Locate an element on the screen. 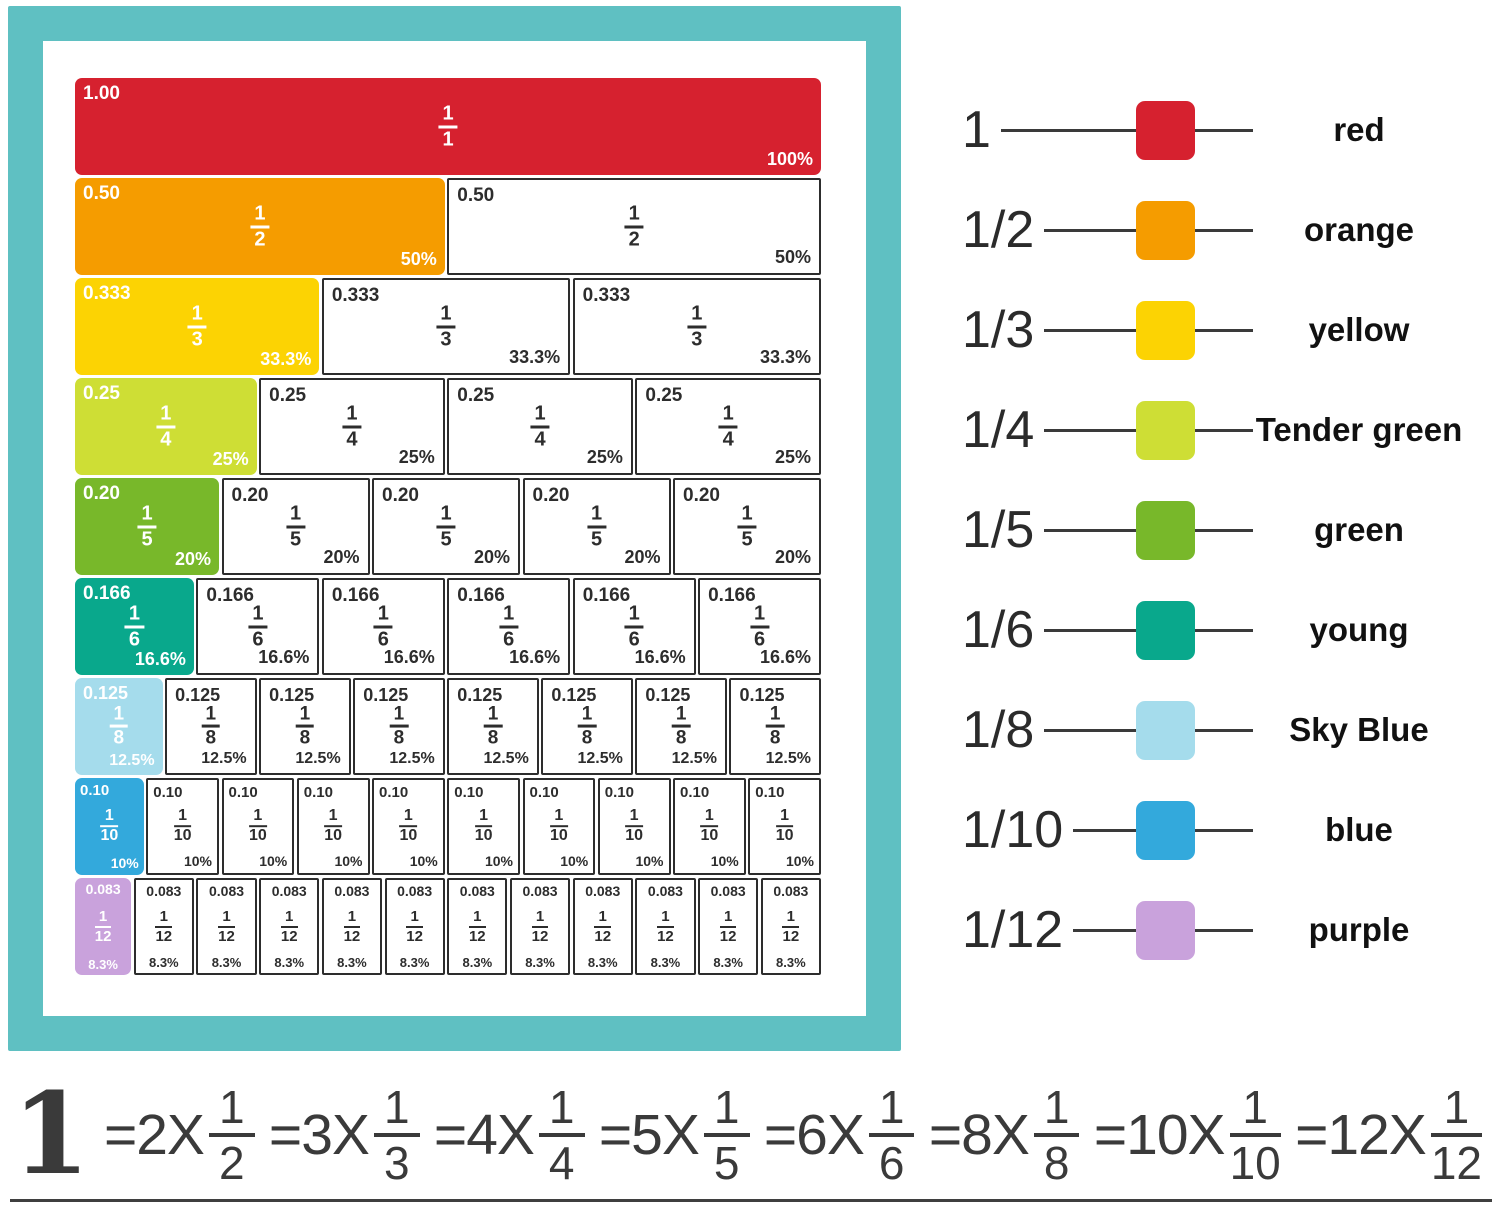 The width and height of the screenshot is (1500, 1210). legend-fraction-label: 1/4 is located at coordinates (998, 430).